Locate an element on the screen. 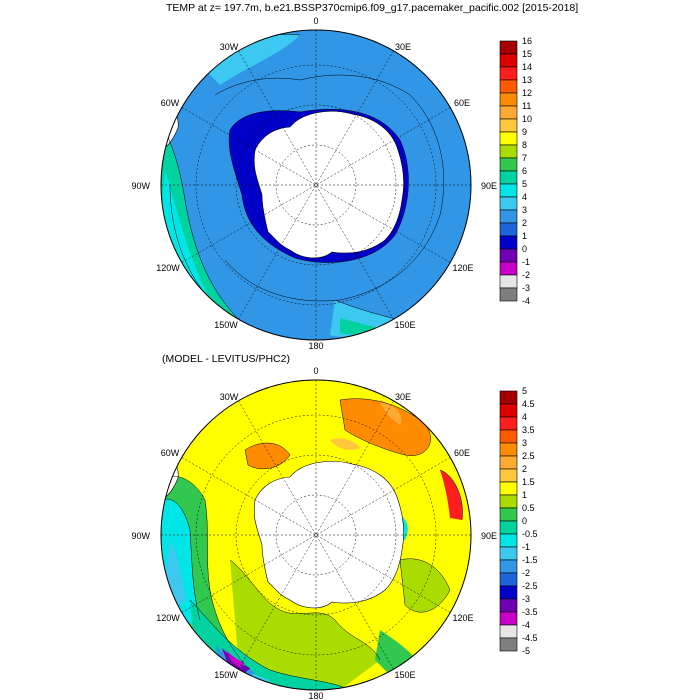  longitude-label: 90E is located at coordinates (489, 536).